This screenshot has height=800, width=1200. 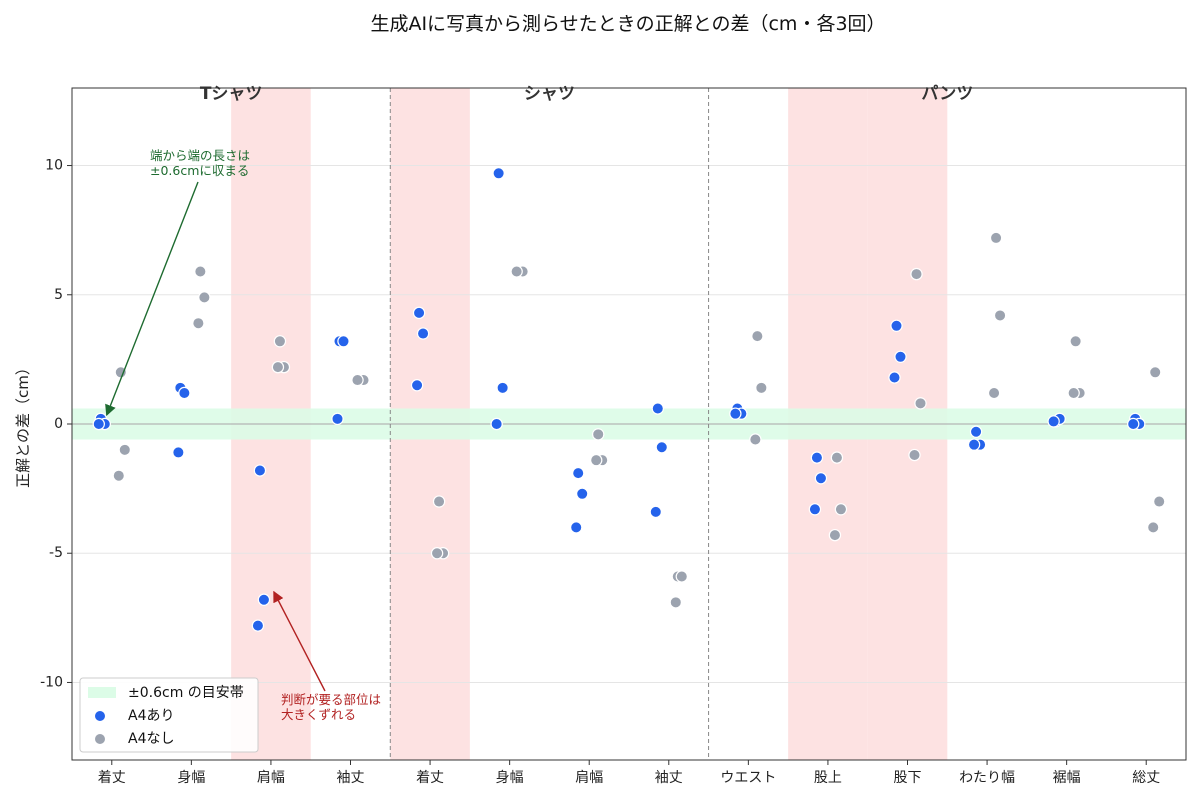 What do you see at coordinates (589, 778) in the screenshot?
I see `x-tick-label-6: 肩幅` at bounding box center [589, 778].